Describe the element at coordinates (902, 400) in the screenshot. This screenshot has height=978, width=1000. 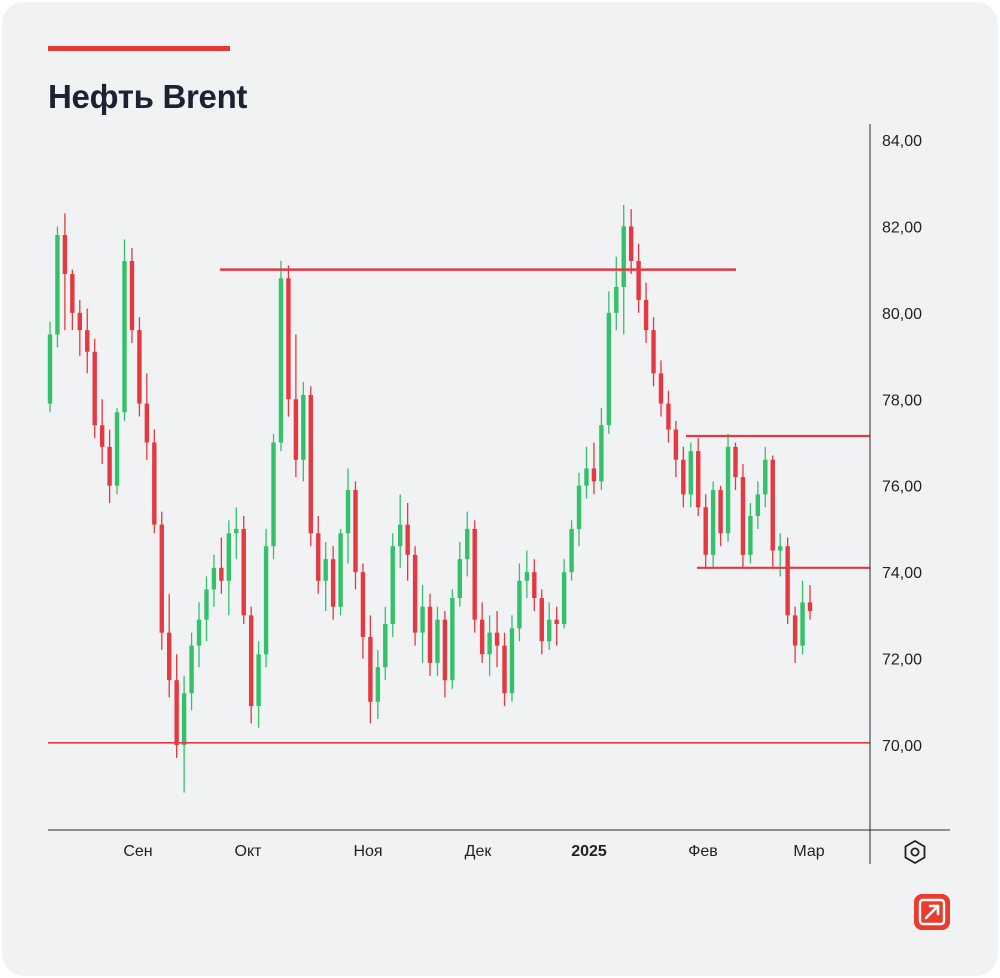
I see `y-tick-label: 78,00` at that location.